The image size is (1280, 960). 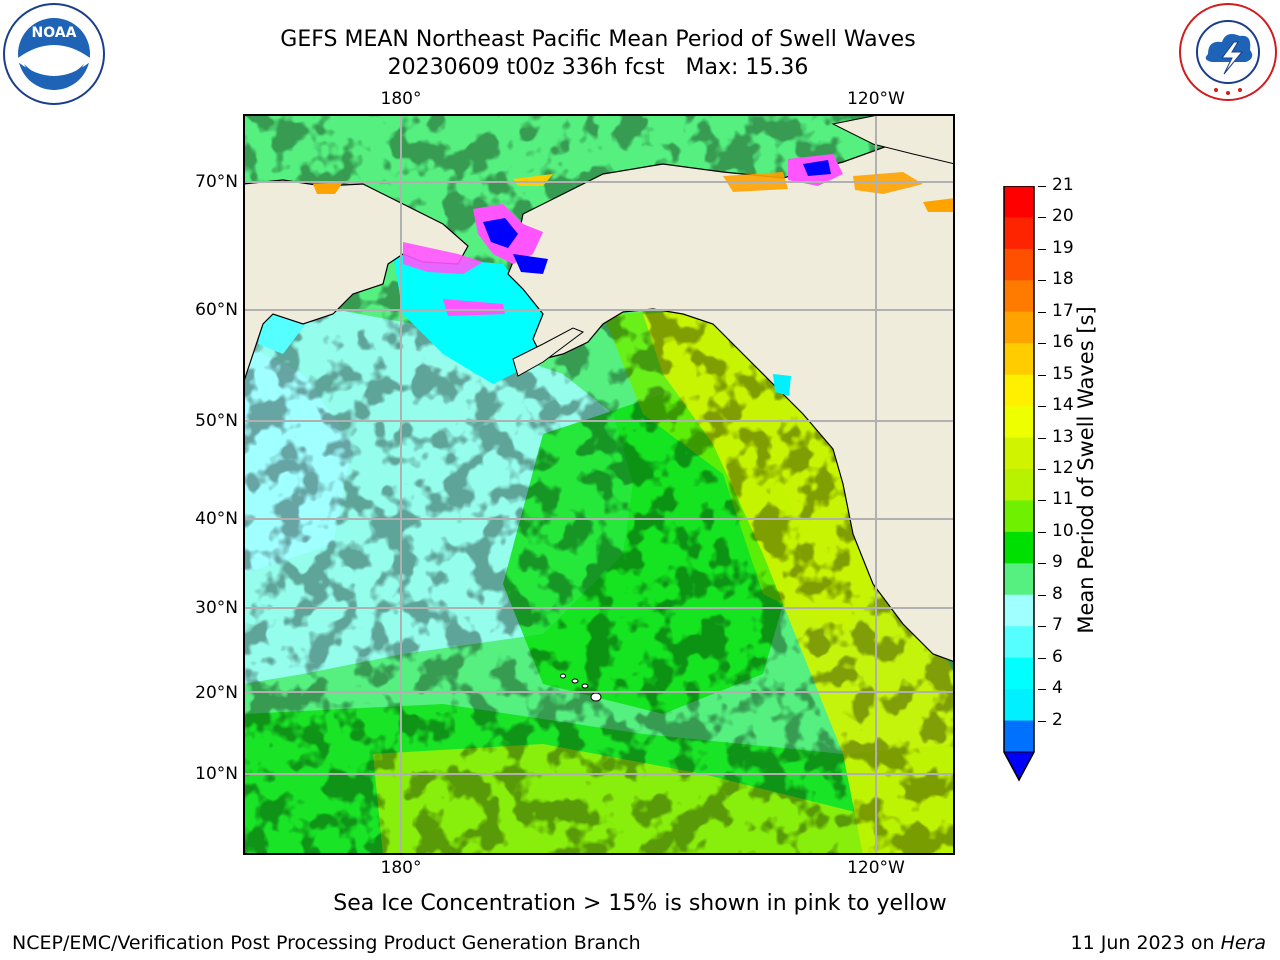 I want to click on lon-tick-top-120w: 120°W, so click(x=876, y=99).